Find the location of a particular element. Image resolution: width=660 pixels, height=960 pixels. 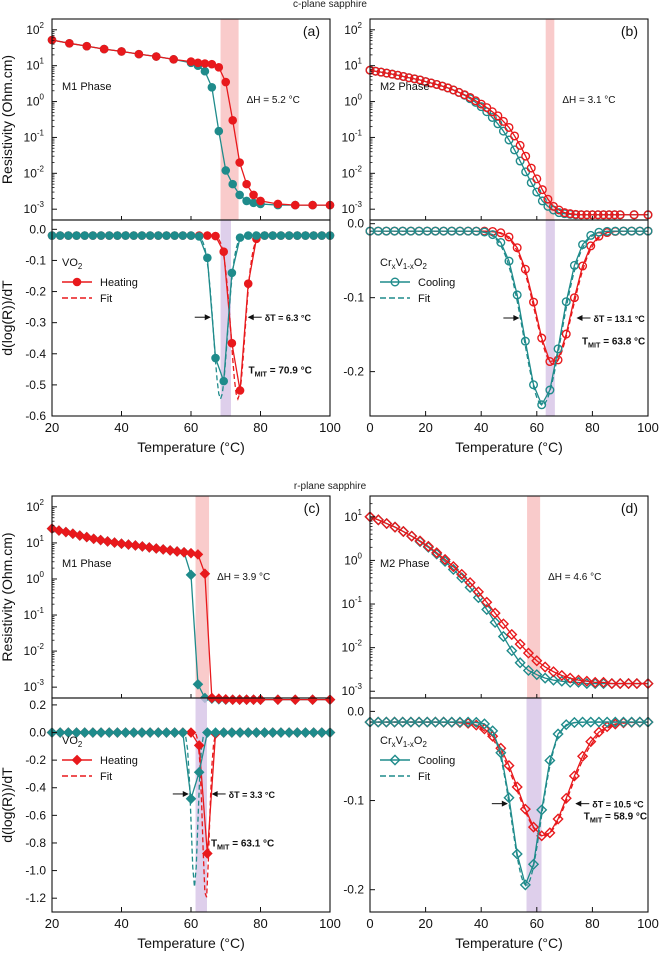

xtick-label-b-3: 60 is located at coordinates (537, 427).